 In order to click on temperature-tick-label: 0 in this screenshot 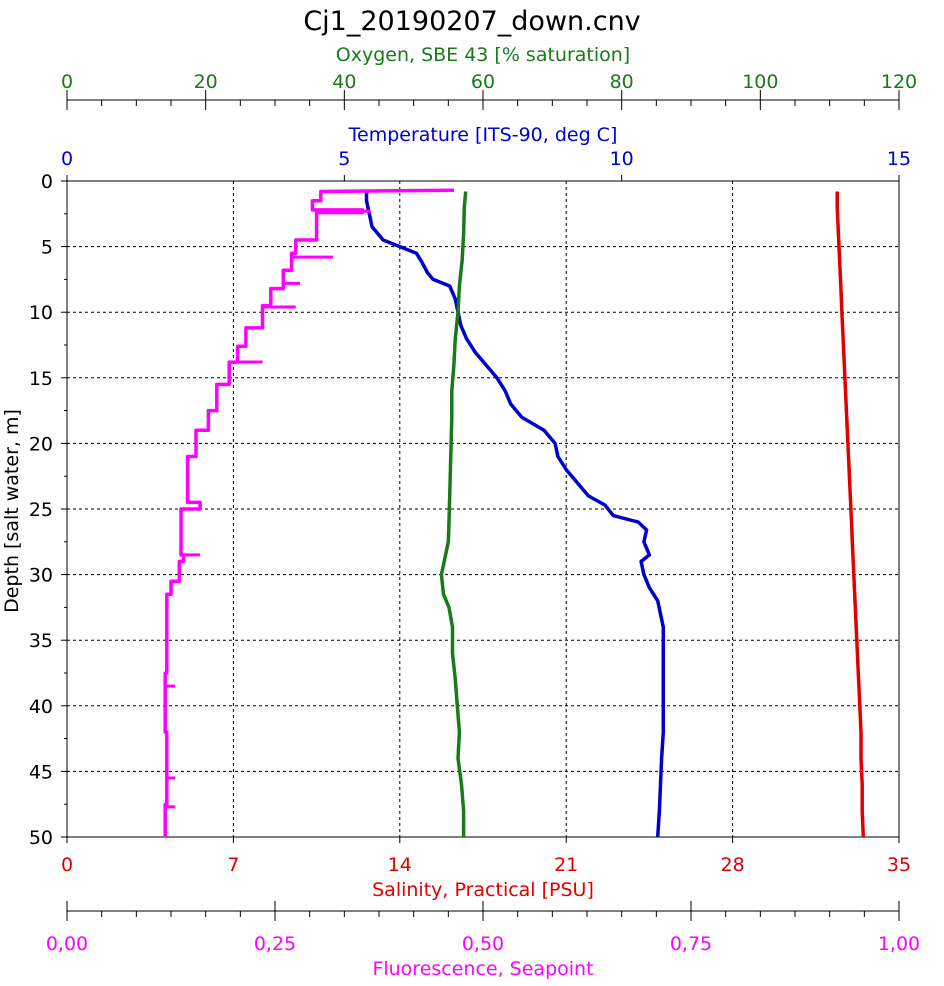, I will do `click(67, 159)`.